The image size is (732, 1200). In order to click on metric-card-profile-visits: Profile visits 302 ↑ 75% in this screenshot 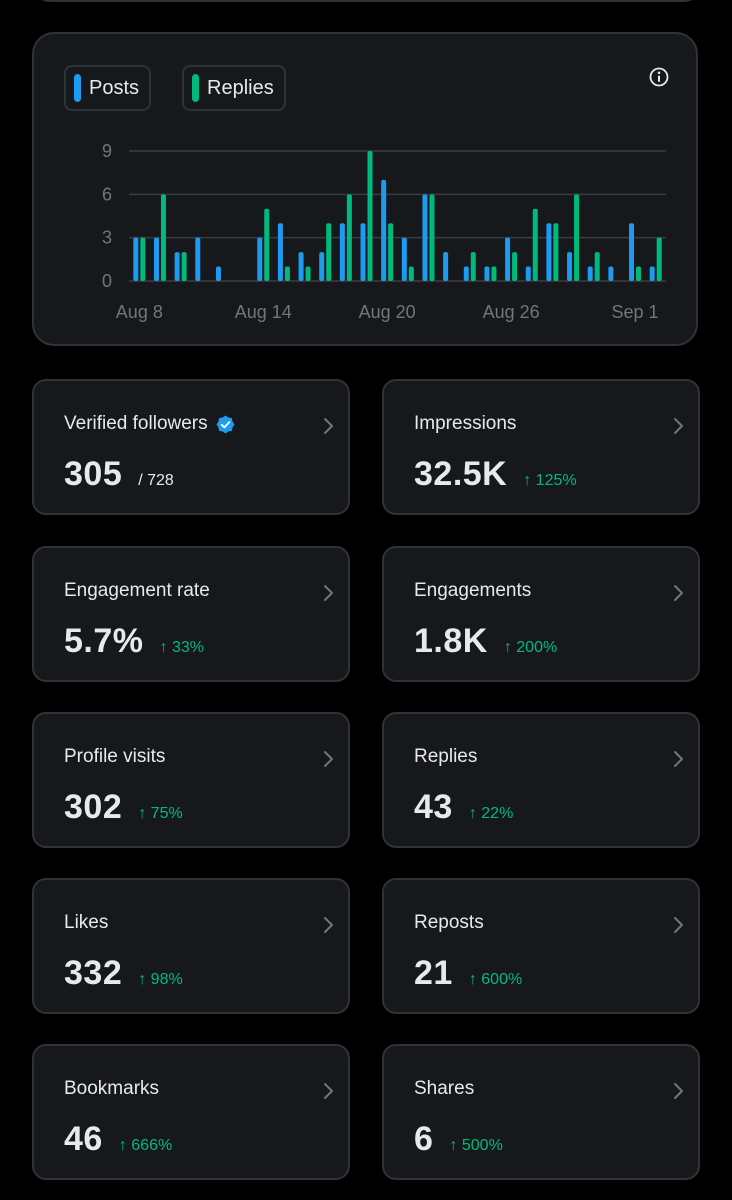, I will do `click(191, 780)`.